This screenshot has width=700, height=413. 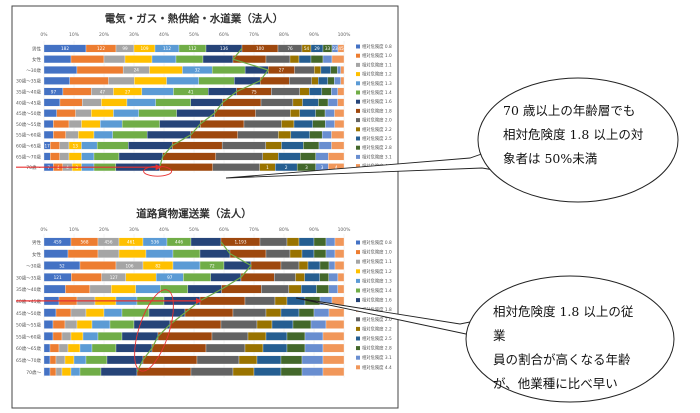 I want to click on data-label: 52, so click(x=62, y=265).